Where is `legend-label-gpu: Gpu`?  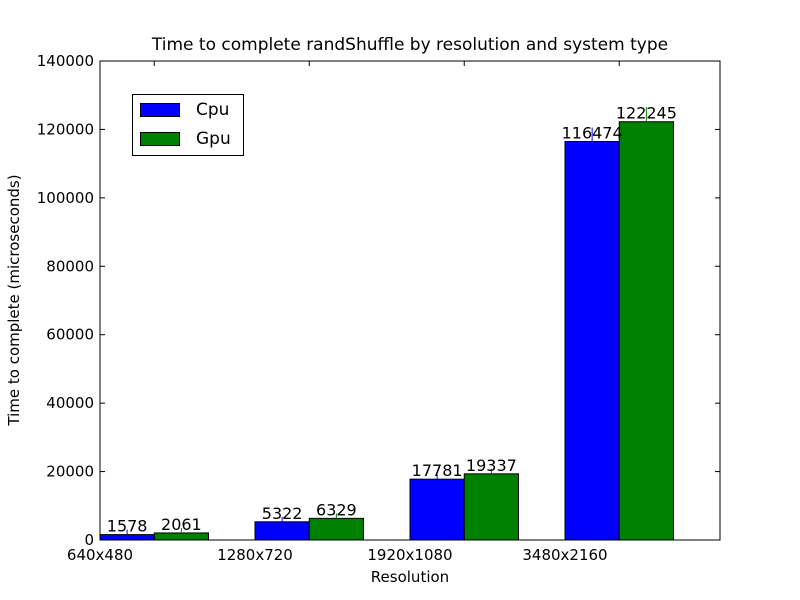
legend-label-gpu: Gpu is located at coordinates (213, 139).